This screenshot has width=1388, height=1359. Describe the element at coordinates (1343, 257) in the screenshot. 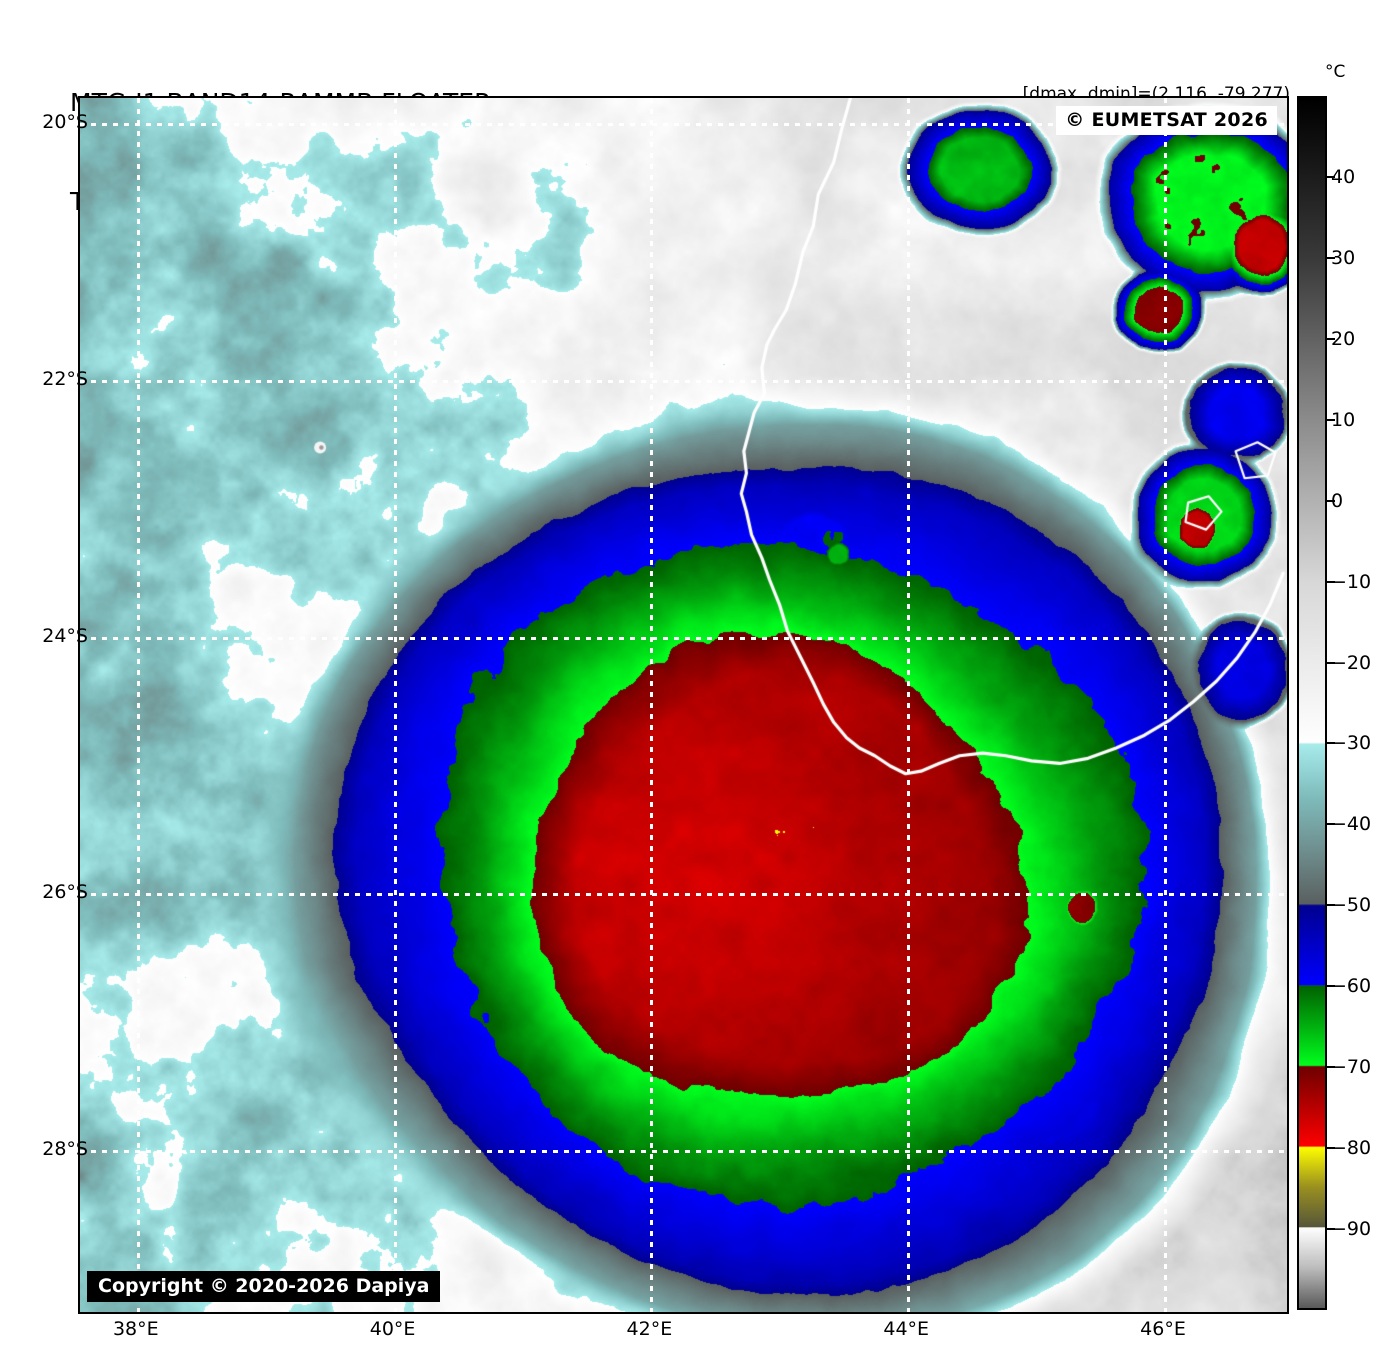

I see `colorbar-tick-label: 30` at that location.